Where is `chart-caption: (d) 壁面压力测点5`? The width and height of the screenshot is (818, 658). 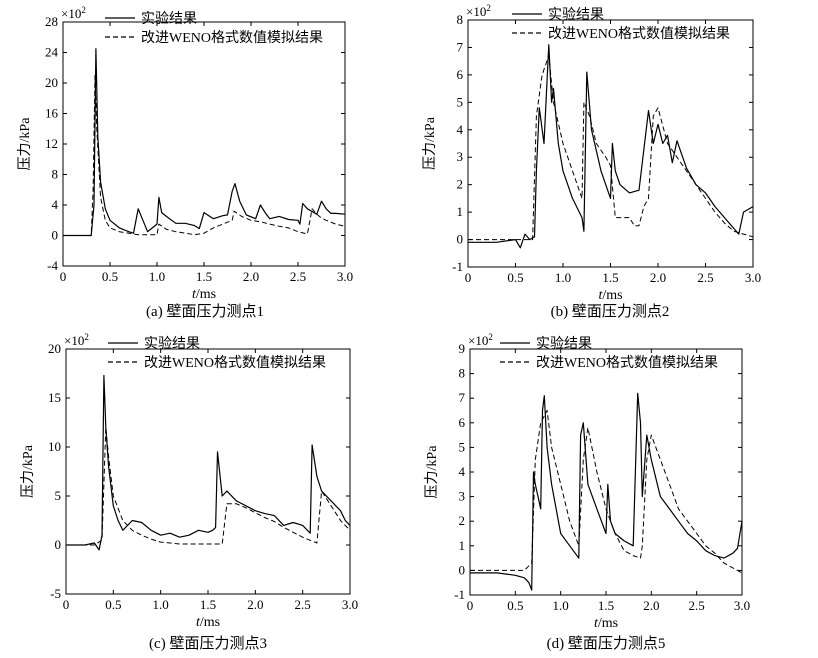
chart-caption: (d) 壁面压力测点5 is located at coordinates (606, 643).